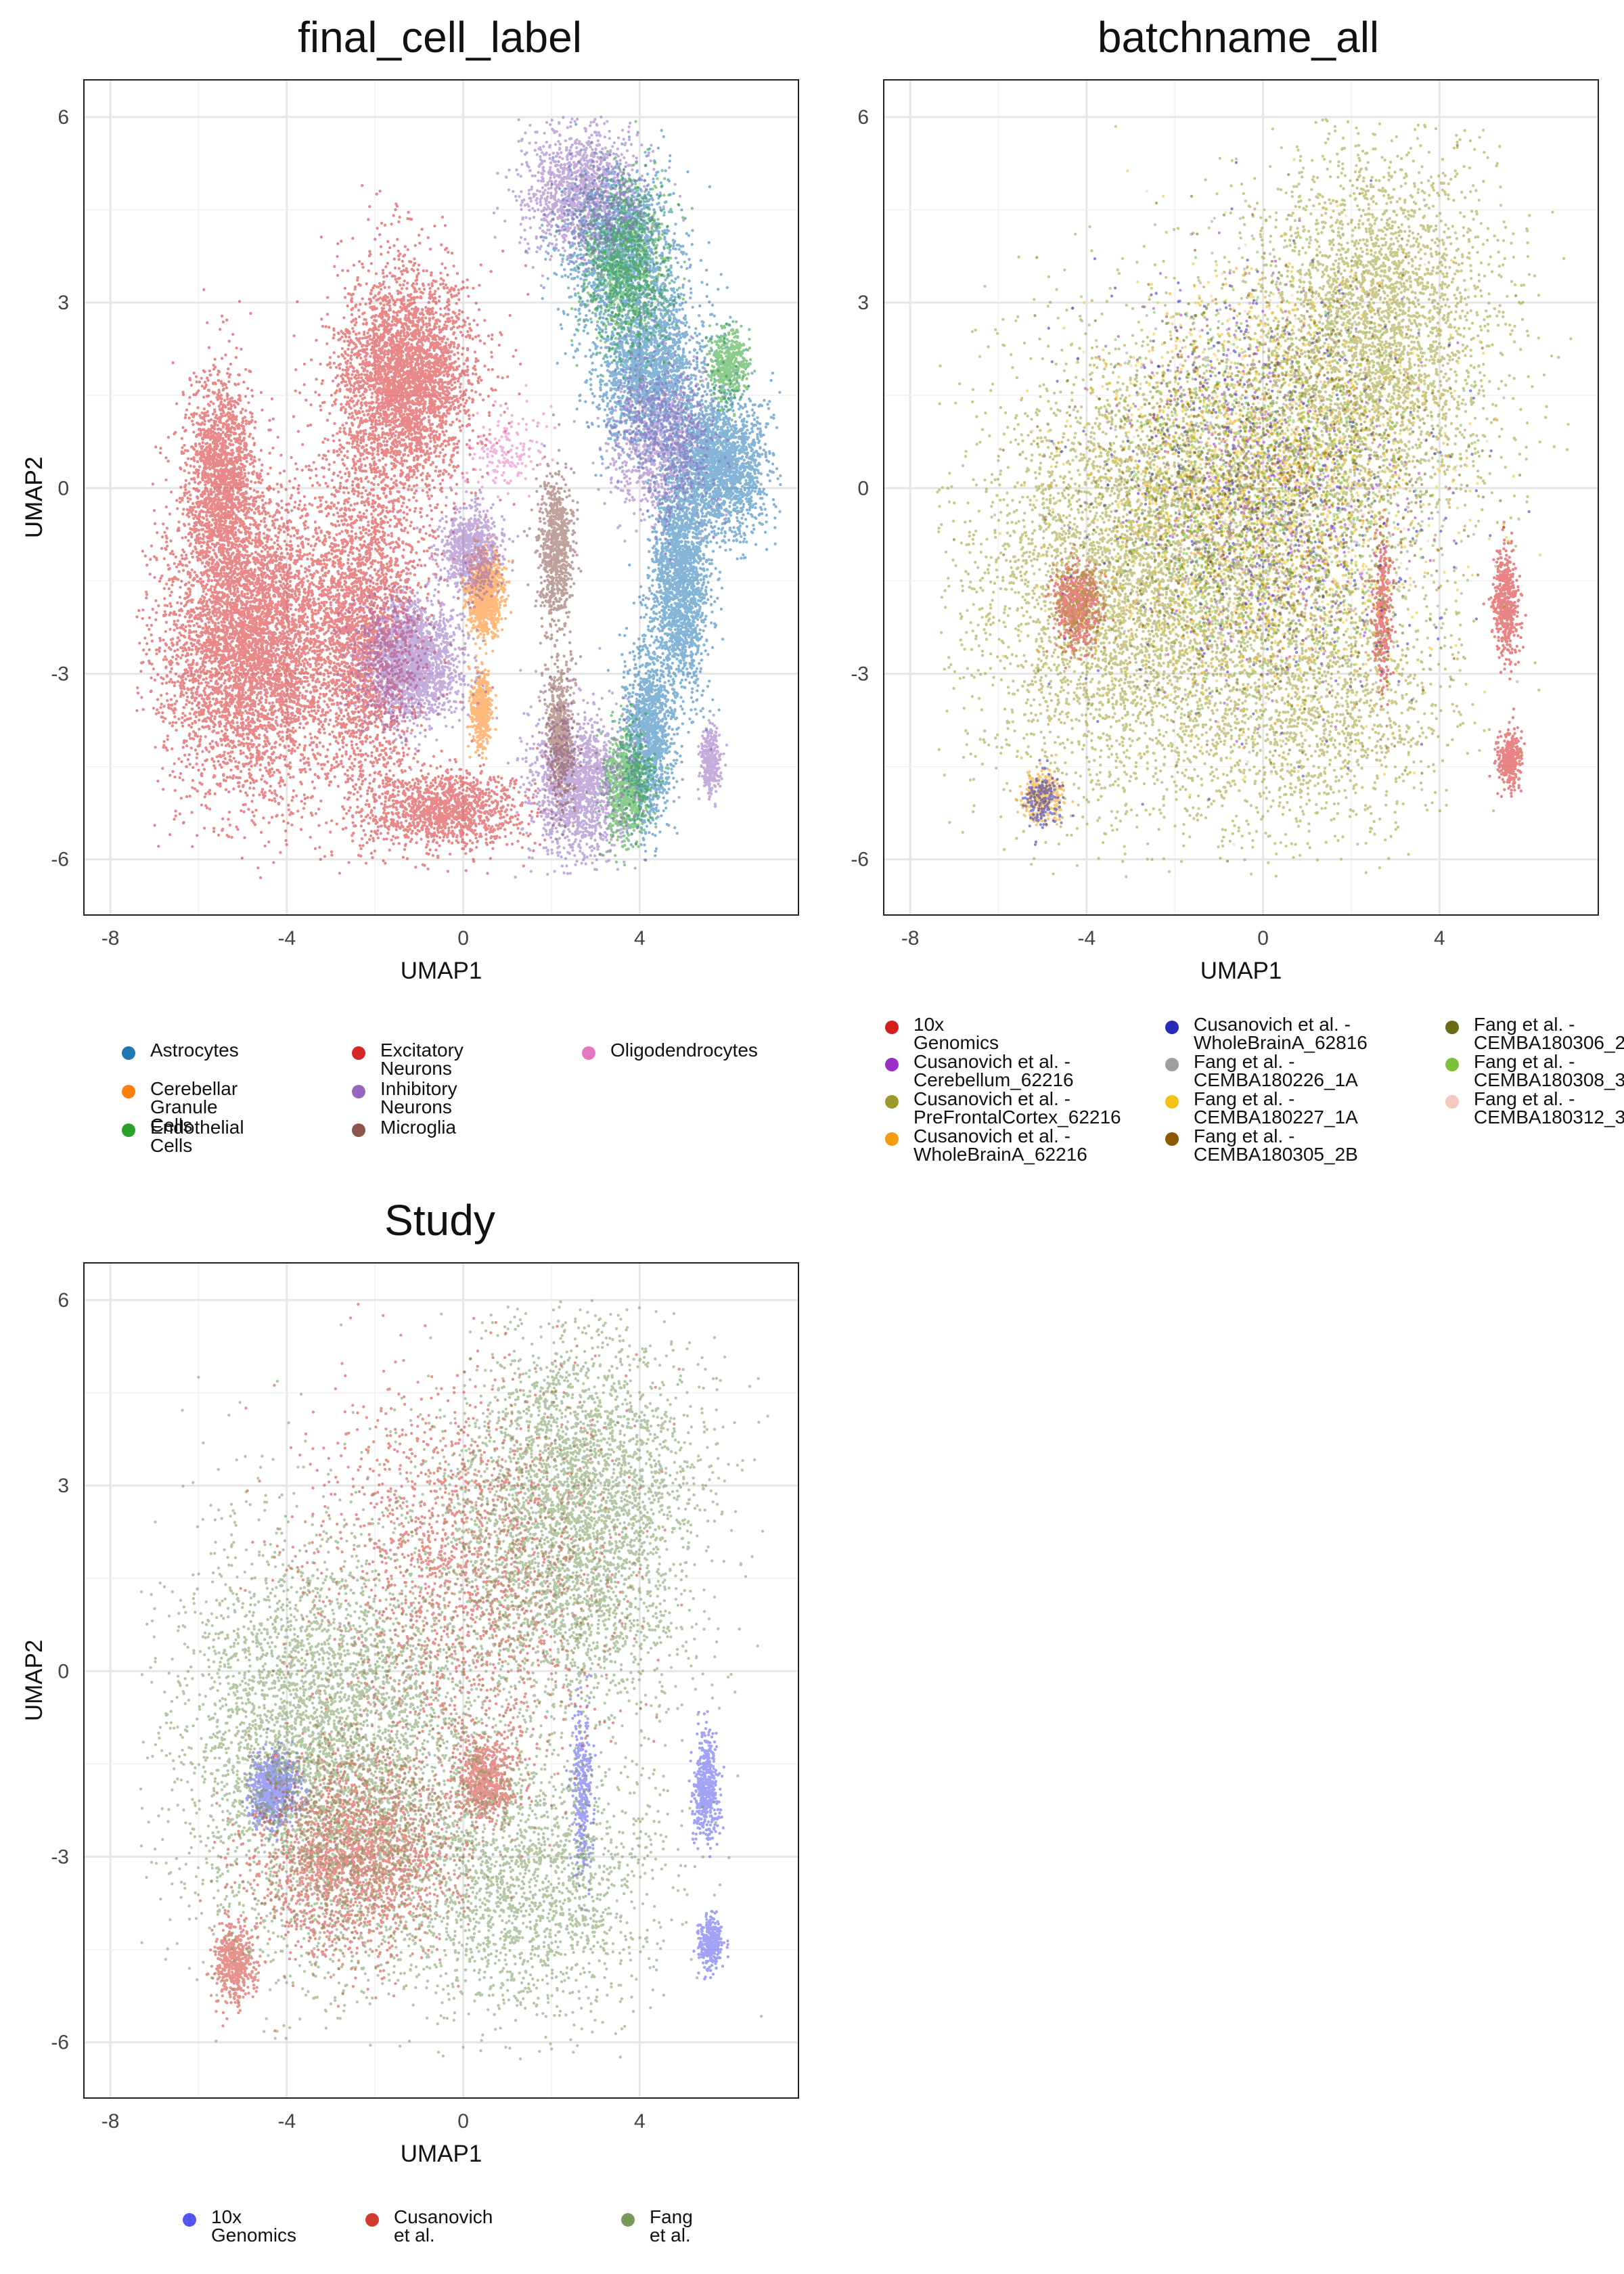  I want to click on legend-item: Astrocytes, so click(180, 1050).